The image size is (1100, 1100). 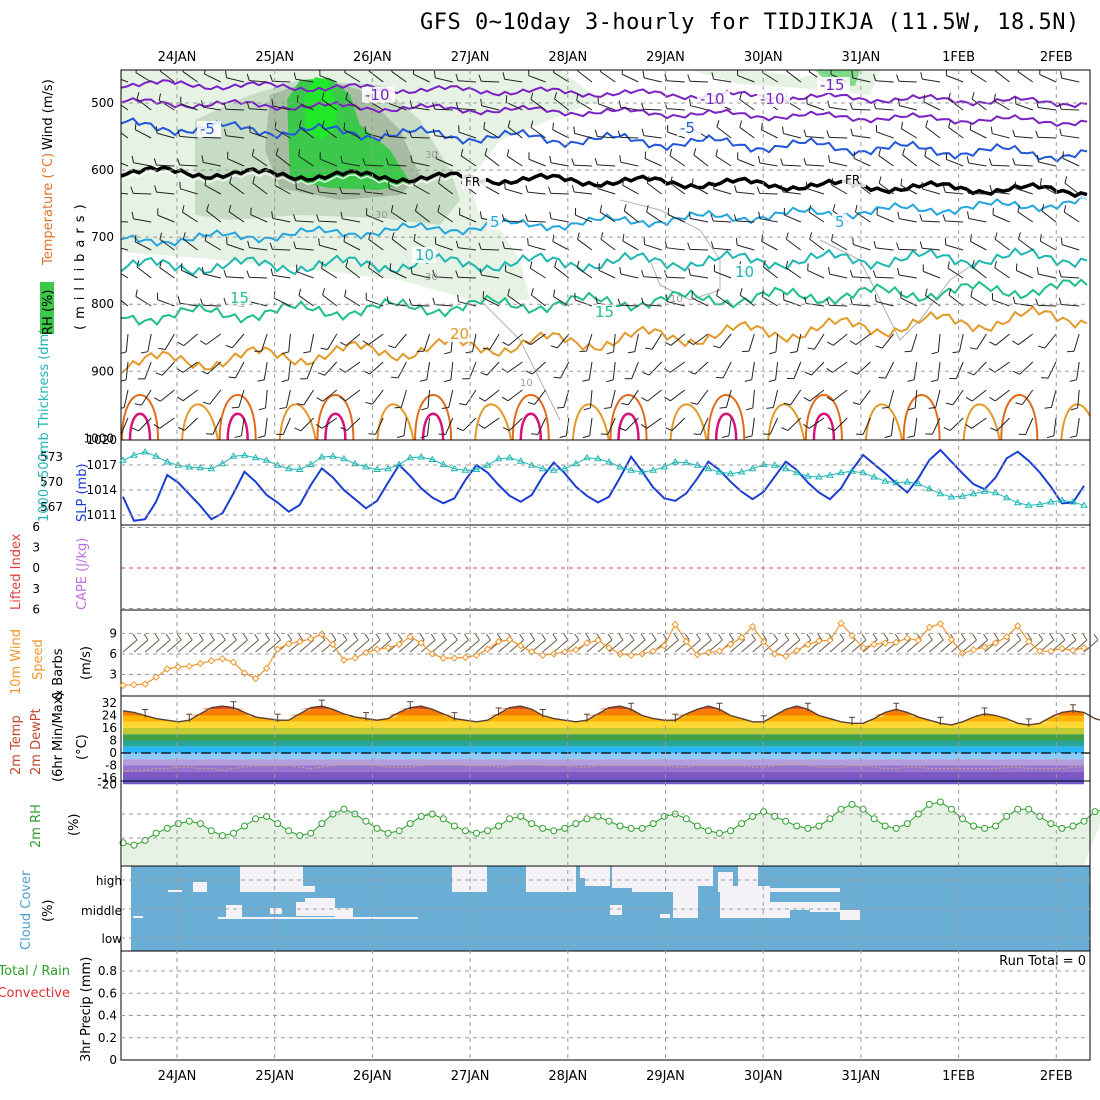 I want to click on pressure-tick-label: 500, so click(x=102, y=103).